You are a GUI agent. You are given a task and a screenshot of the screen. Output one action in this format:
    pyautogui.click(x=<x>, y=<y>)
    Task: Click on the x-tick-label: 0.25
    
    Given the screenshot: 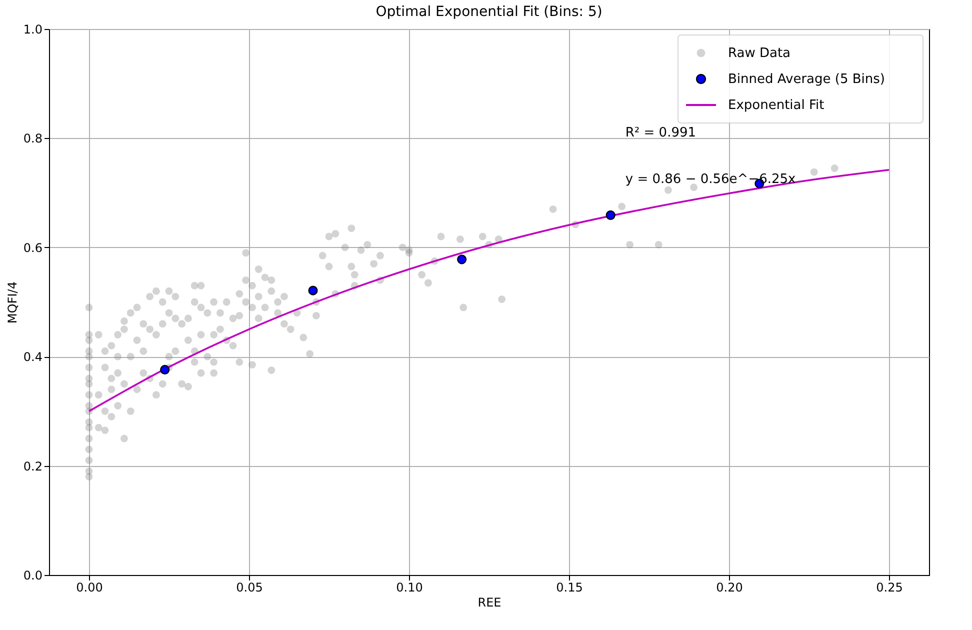 What is the action you would take?
    pyautogui.click(x=889, y=587)
    